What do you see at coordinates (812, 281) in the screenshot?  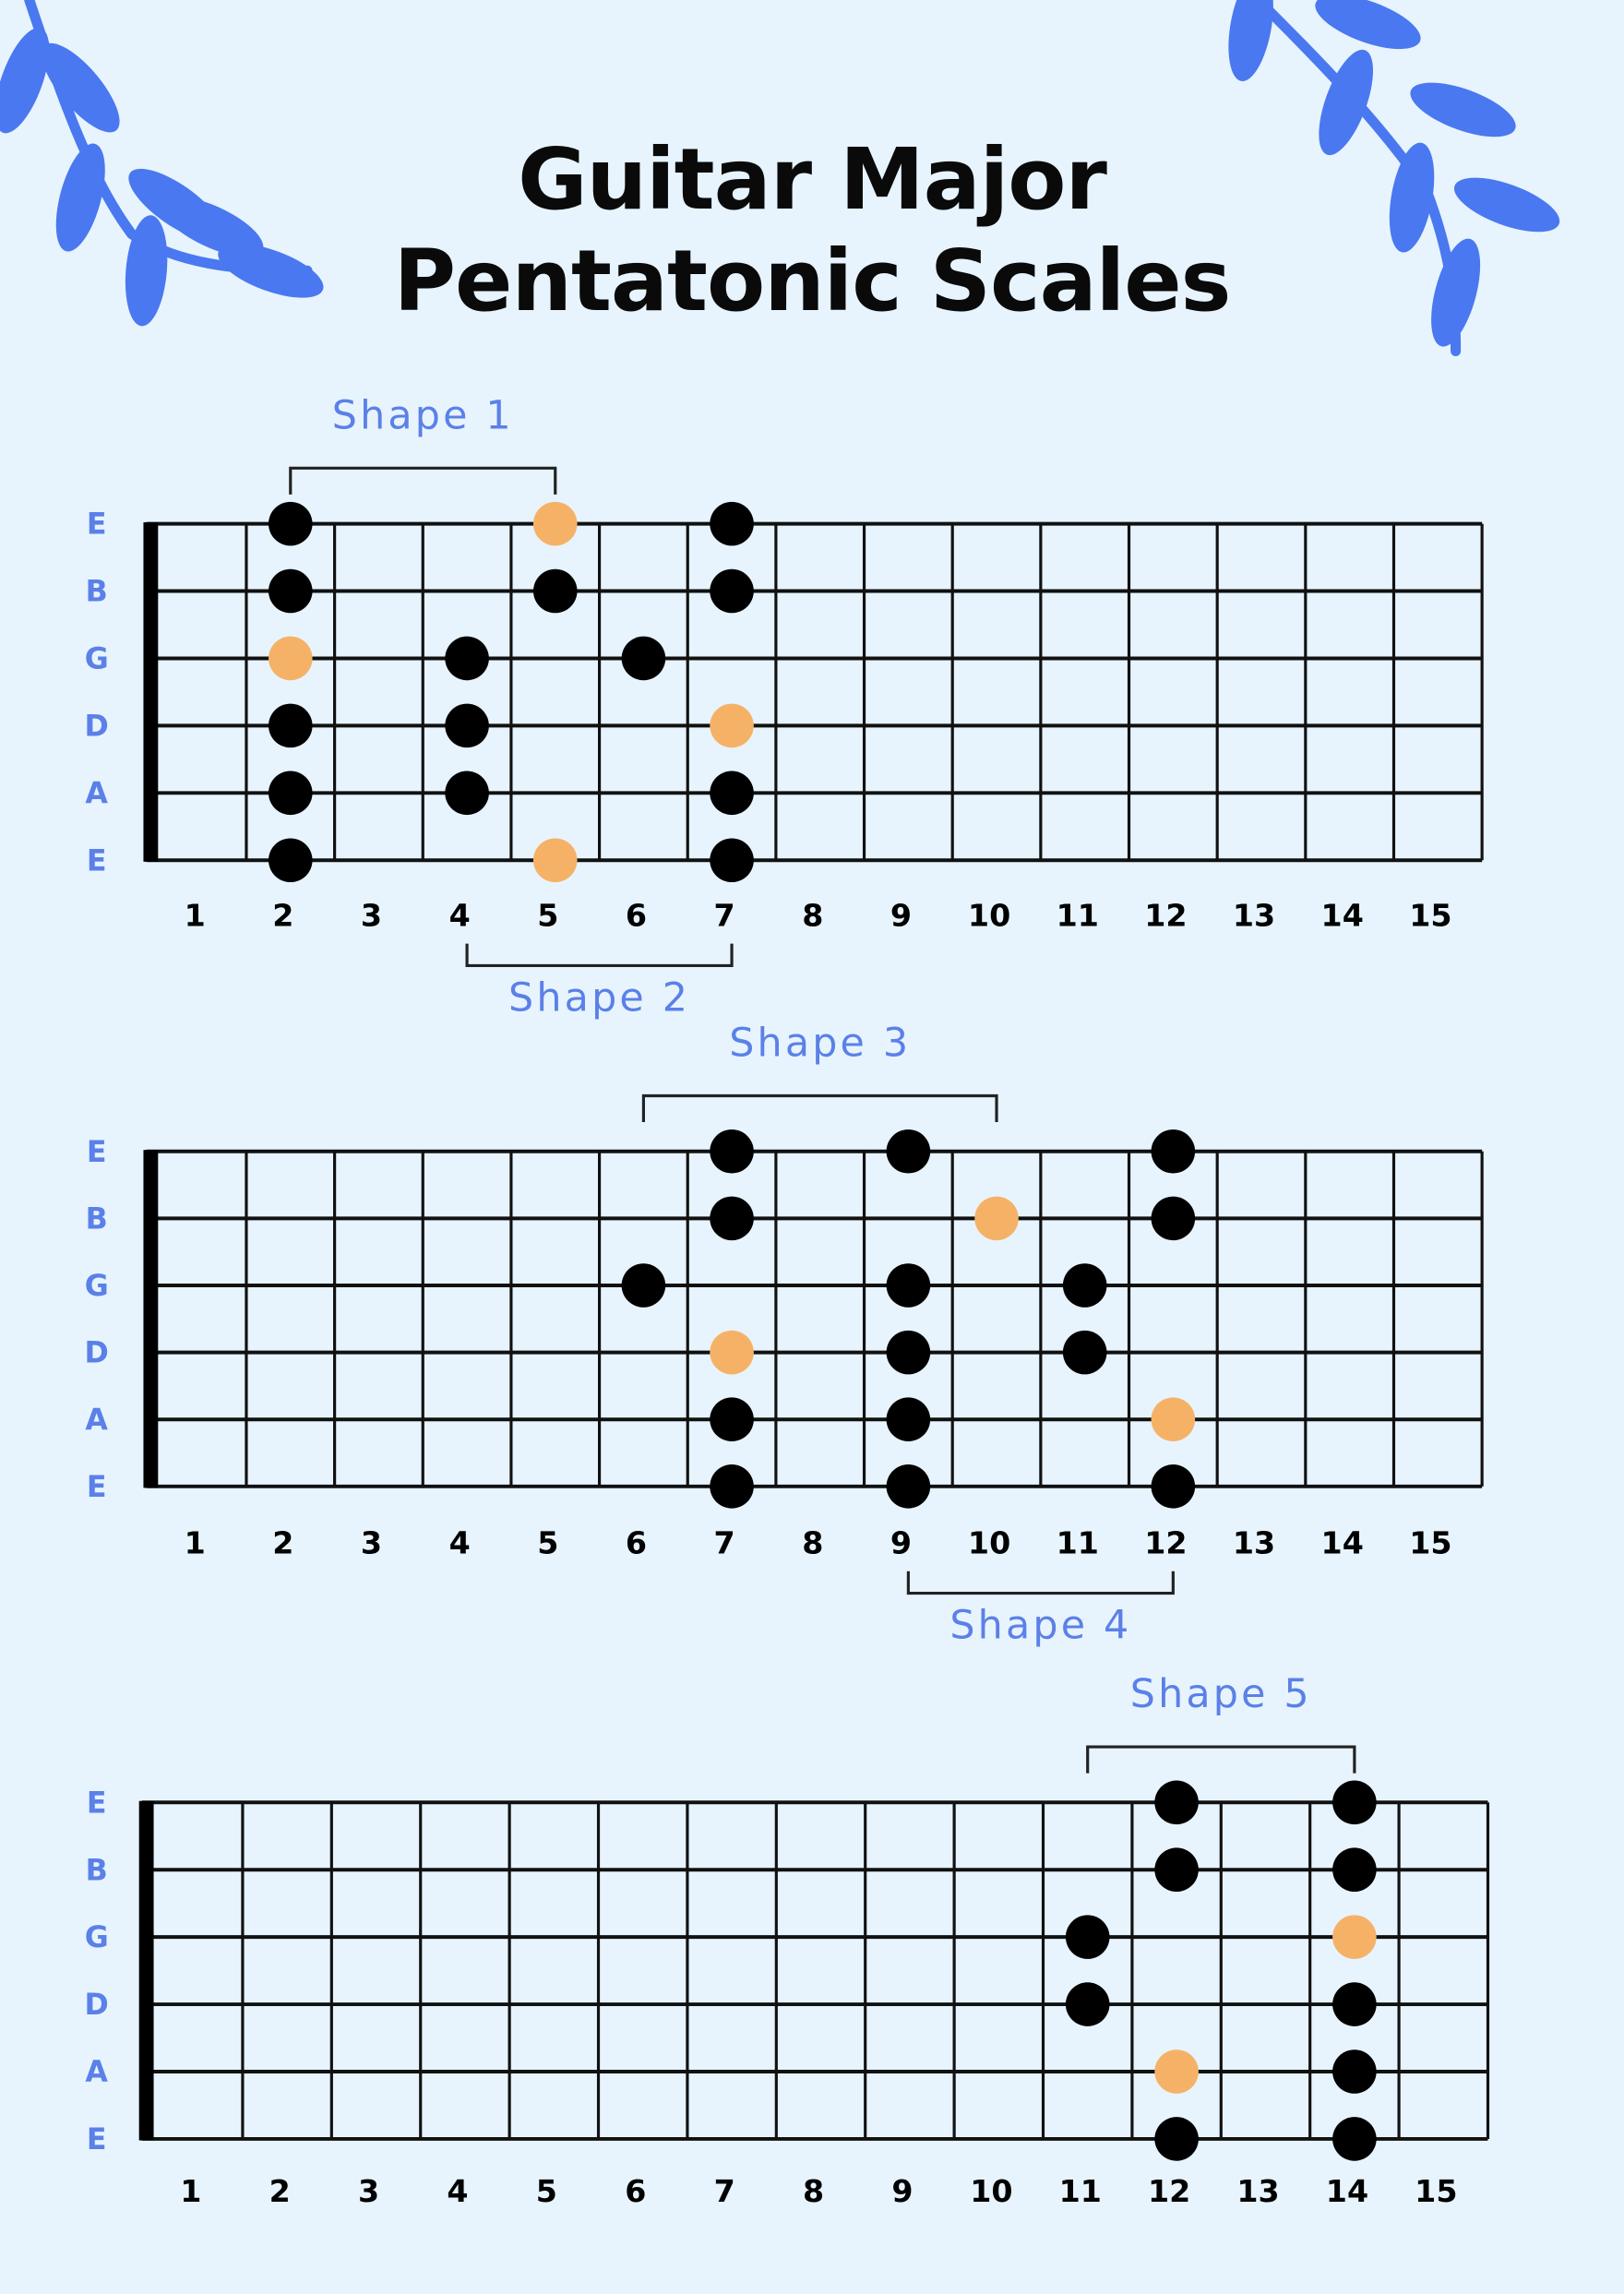 I see `title-line-2: Pentatonic Scales` at bounding box center [812, 281].